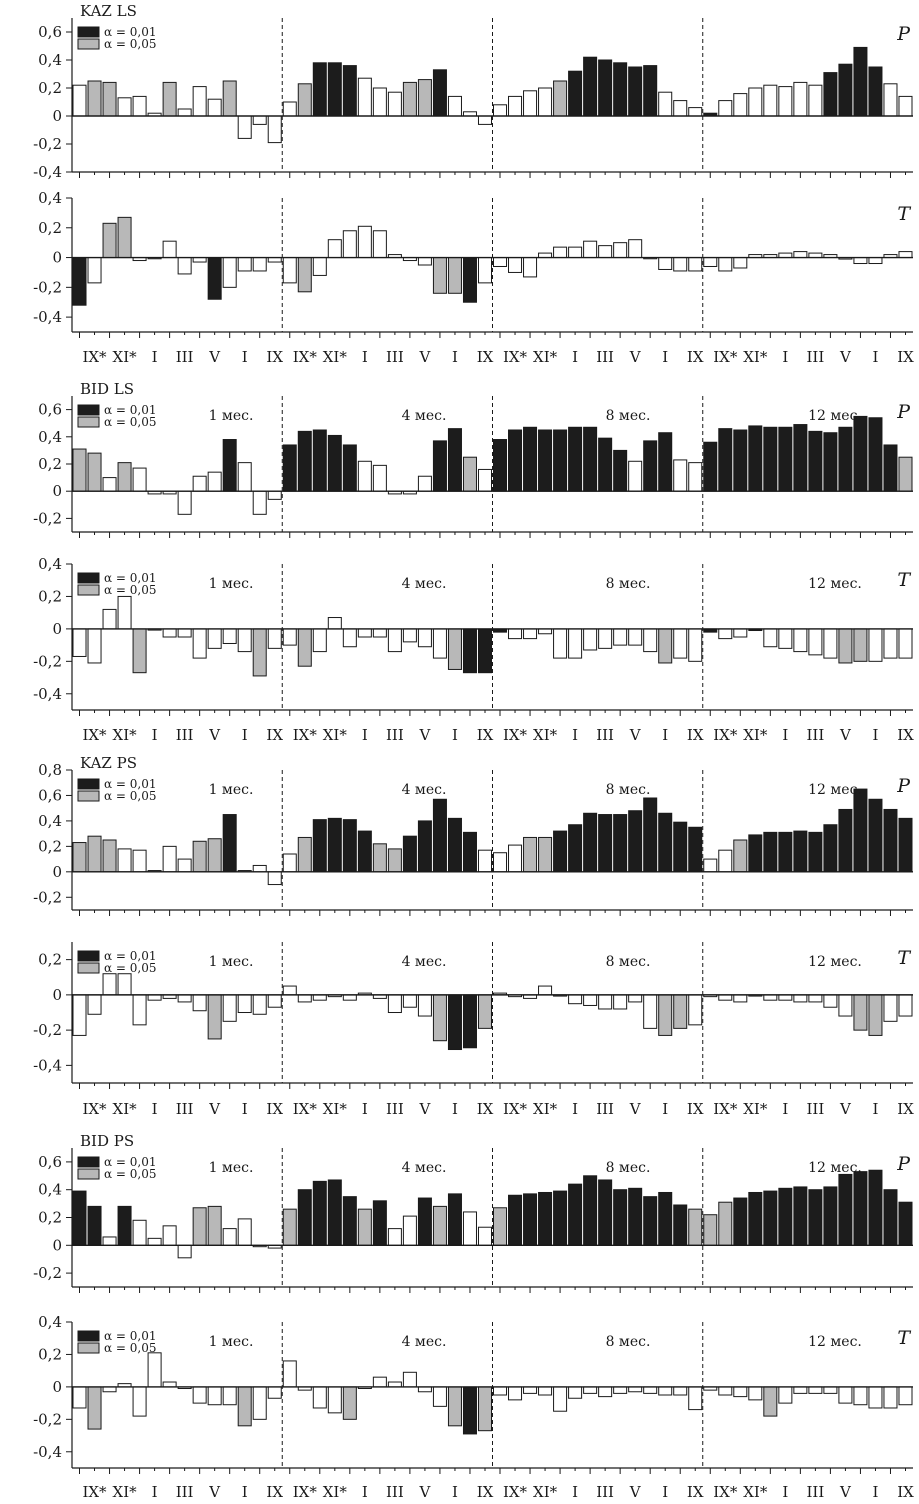 This screenshot has height=1504, width=919. What do you see at coordinates (130, 968) in the screenshot?
I see `legend-label: α = 0,05` at bounding box center [130, 968].